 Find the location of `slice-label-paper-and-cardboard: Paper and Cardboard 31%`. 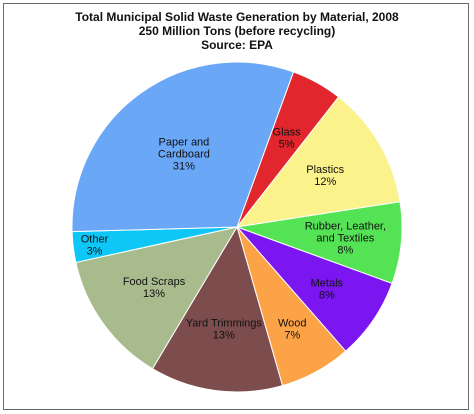

slice-label-paper-and-cardboard: Paper and Cardboard 31% is located at coordinates (184, 154).